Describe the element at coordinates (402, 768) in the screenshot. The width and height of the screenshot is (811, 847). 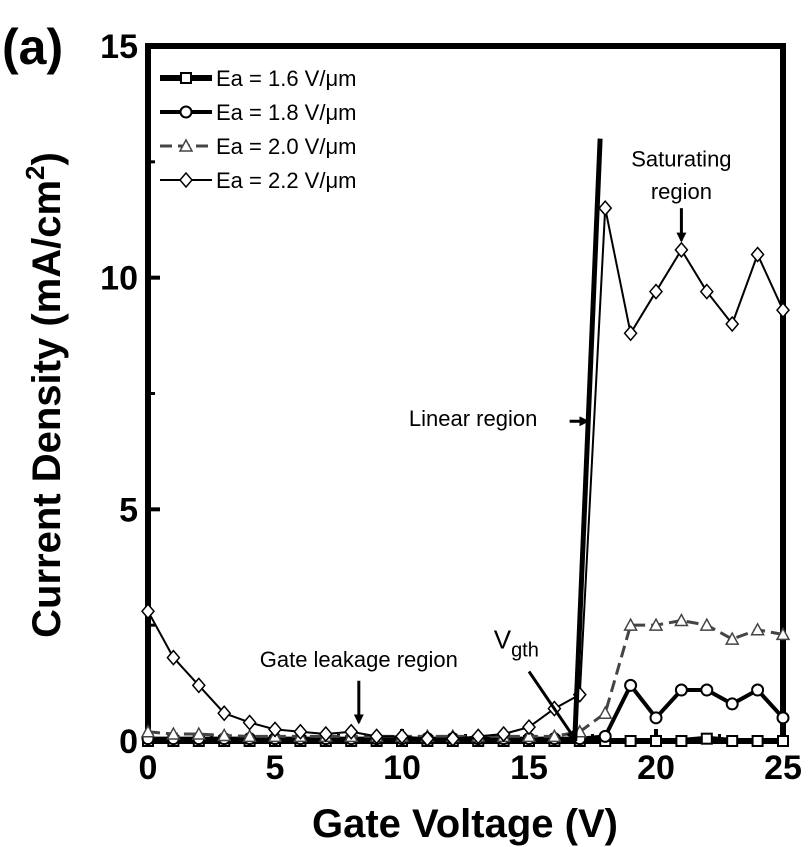
I see `x-tick-label: 10` at that location.